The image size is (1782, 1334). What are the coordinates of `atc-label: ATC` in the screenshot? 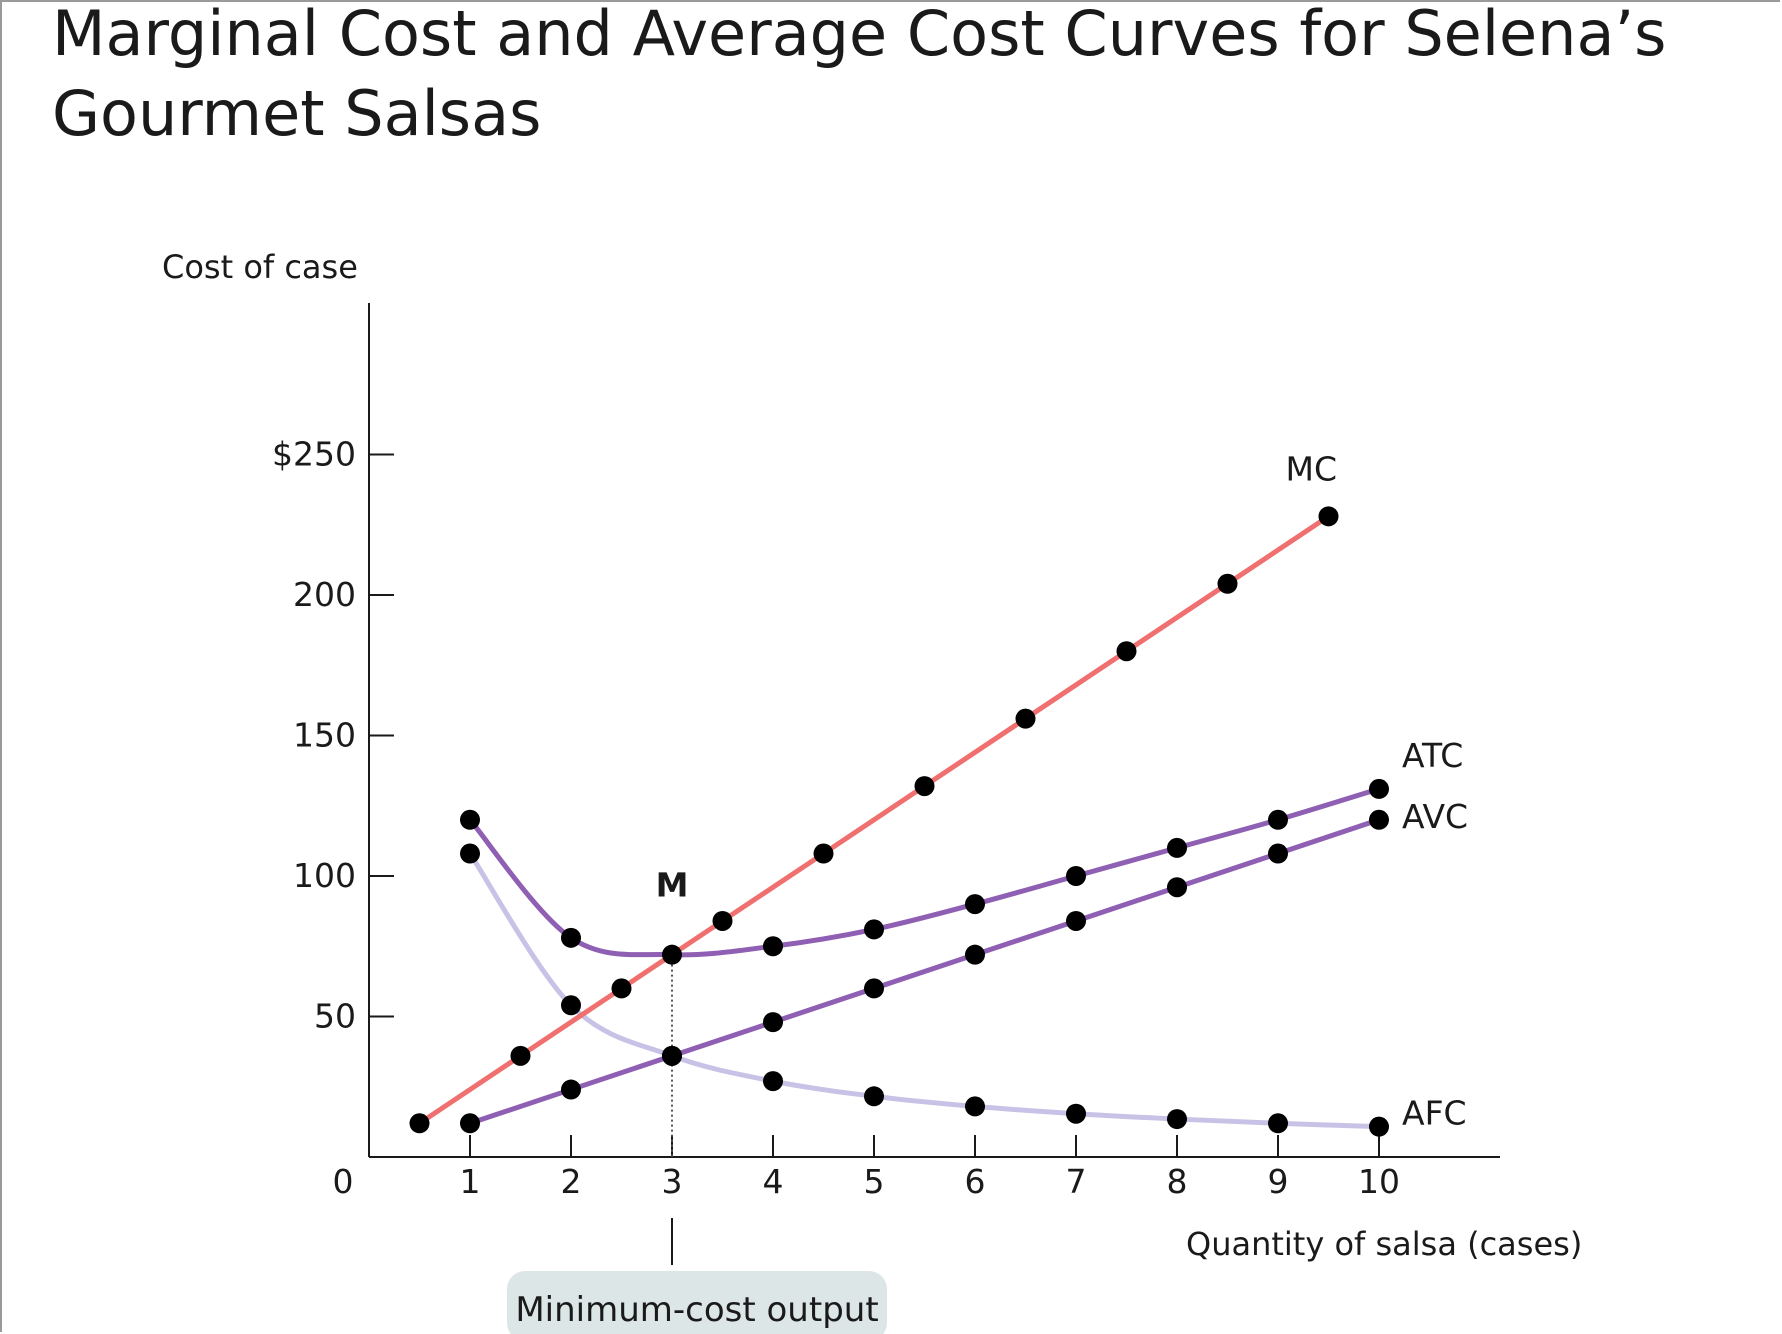 It's located at (1432, 755).